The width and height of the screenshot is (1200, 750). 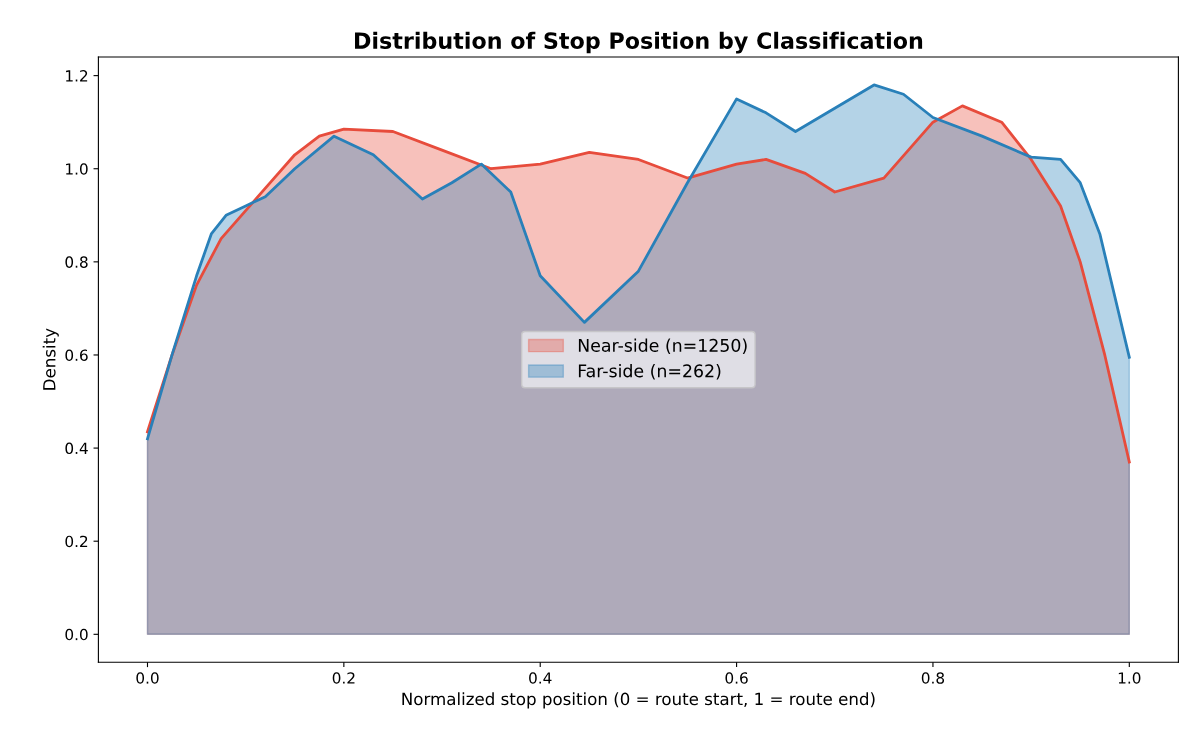 I want to click on y-tick-label: 0.8, so click(x=76, y=262).